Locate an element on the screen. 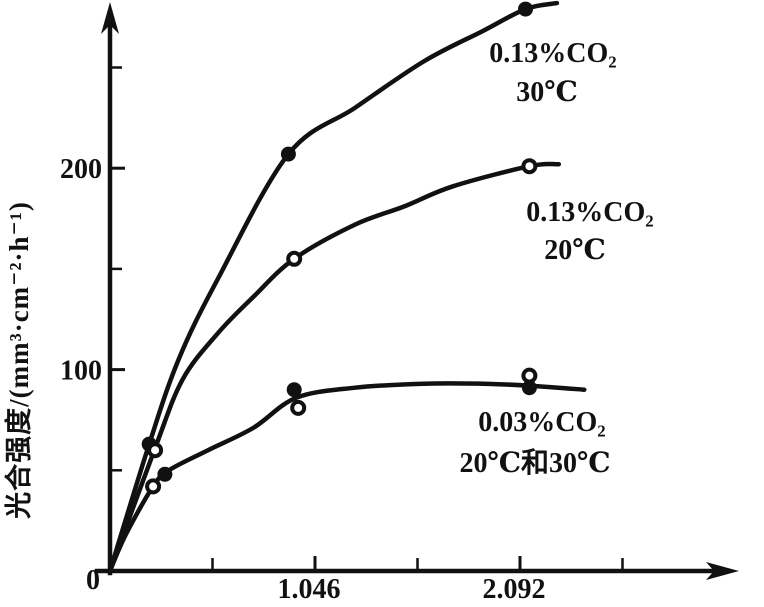 Image resolution: width=764 pixels, height=607 pixels. x-axis is located at coordinates (416, 571).